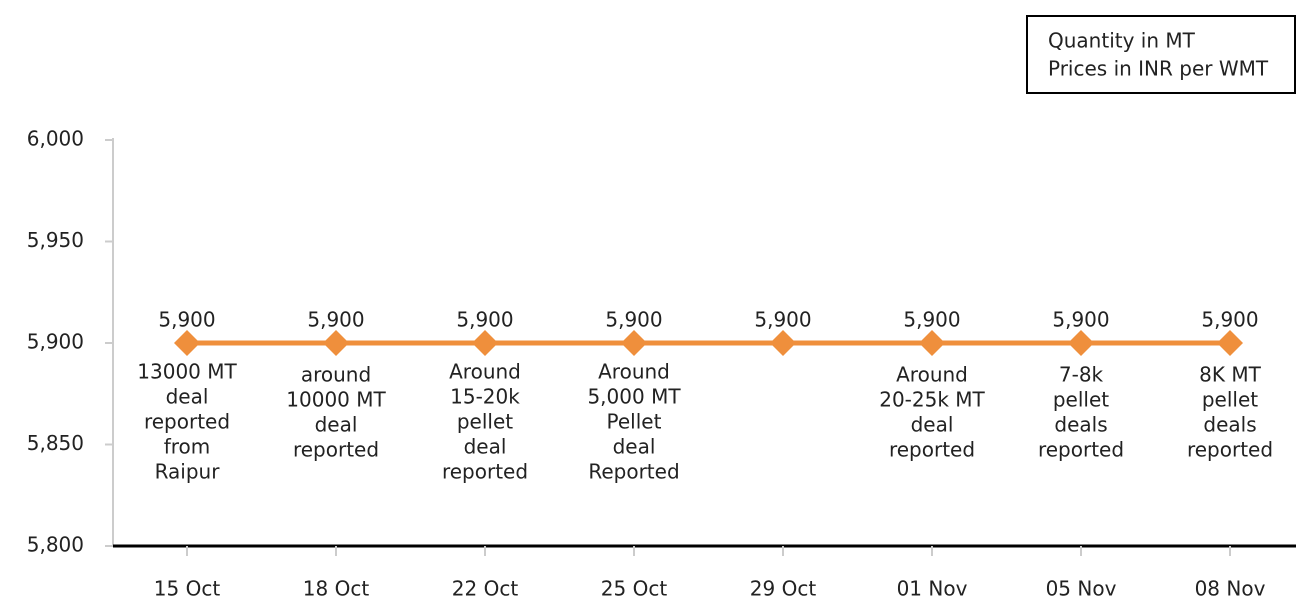 The image size is (1296, 596). Describe the element at coordinates (55, 545) in the screenshot. I see `y-tick-label: 5,800` at that location.